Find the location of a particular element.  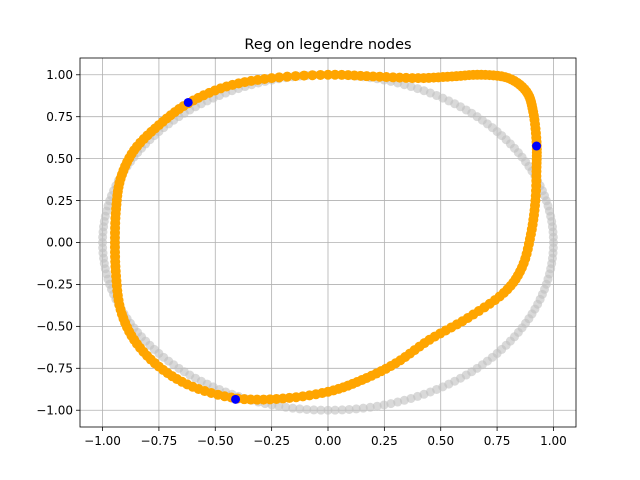

x-tick-label: 0.75 is located at coordinates (497, 441).